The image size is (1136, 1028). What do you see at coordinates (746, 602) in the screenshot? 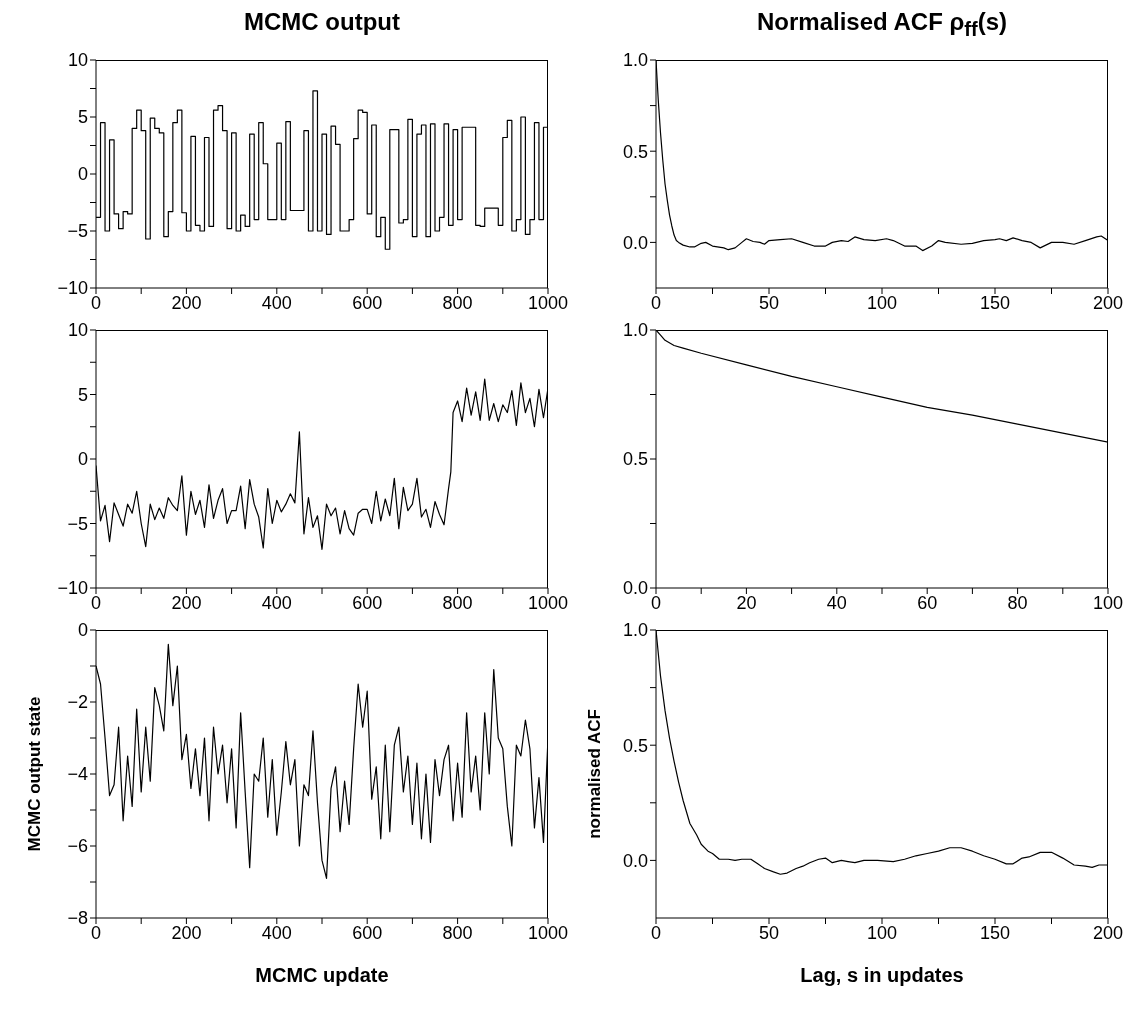
I see `x-tick-label: 20` at bounding box center [746, 602].